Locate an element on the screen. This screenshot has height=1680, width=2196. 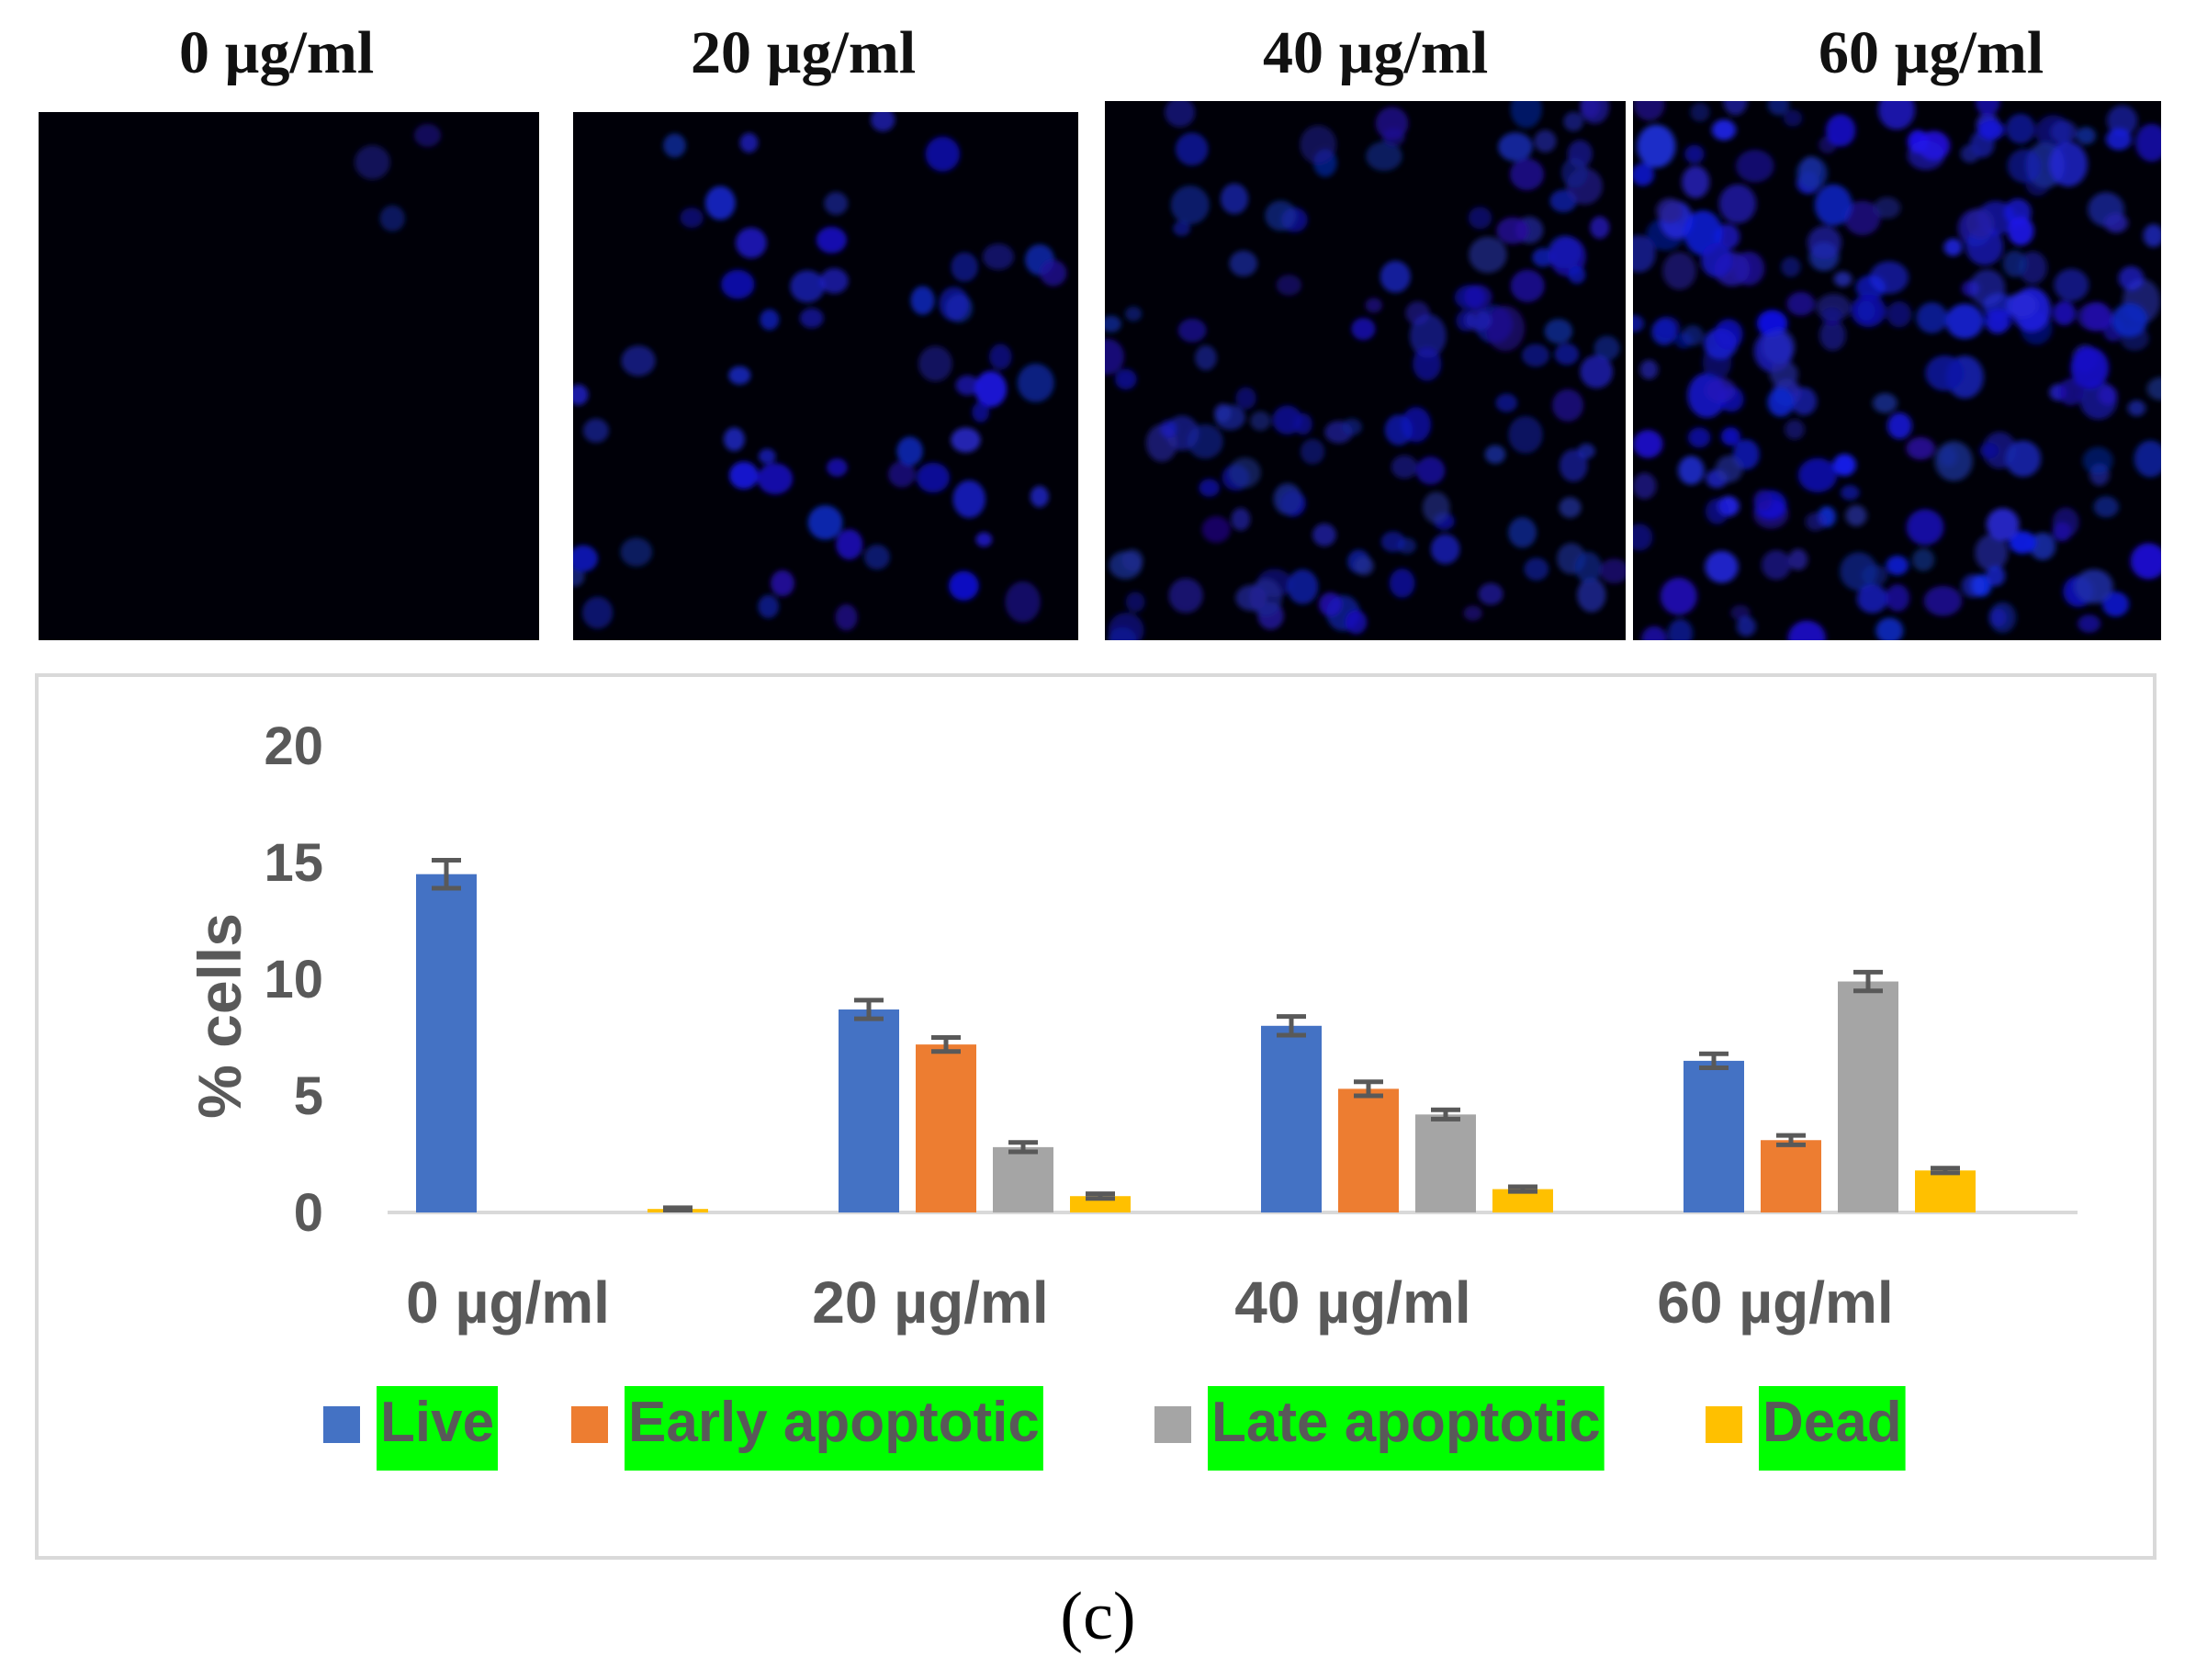
legend-item-early-apoptotic: Early apoptotic is located at coordinates (807, 1428).